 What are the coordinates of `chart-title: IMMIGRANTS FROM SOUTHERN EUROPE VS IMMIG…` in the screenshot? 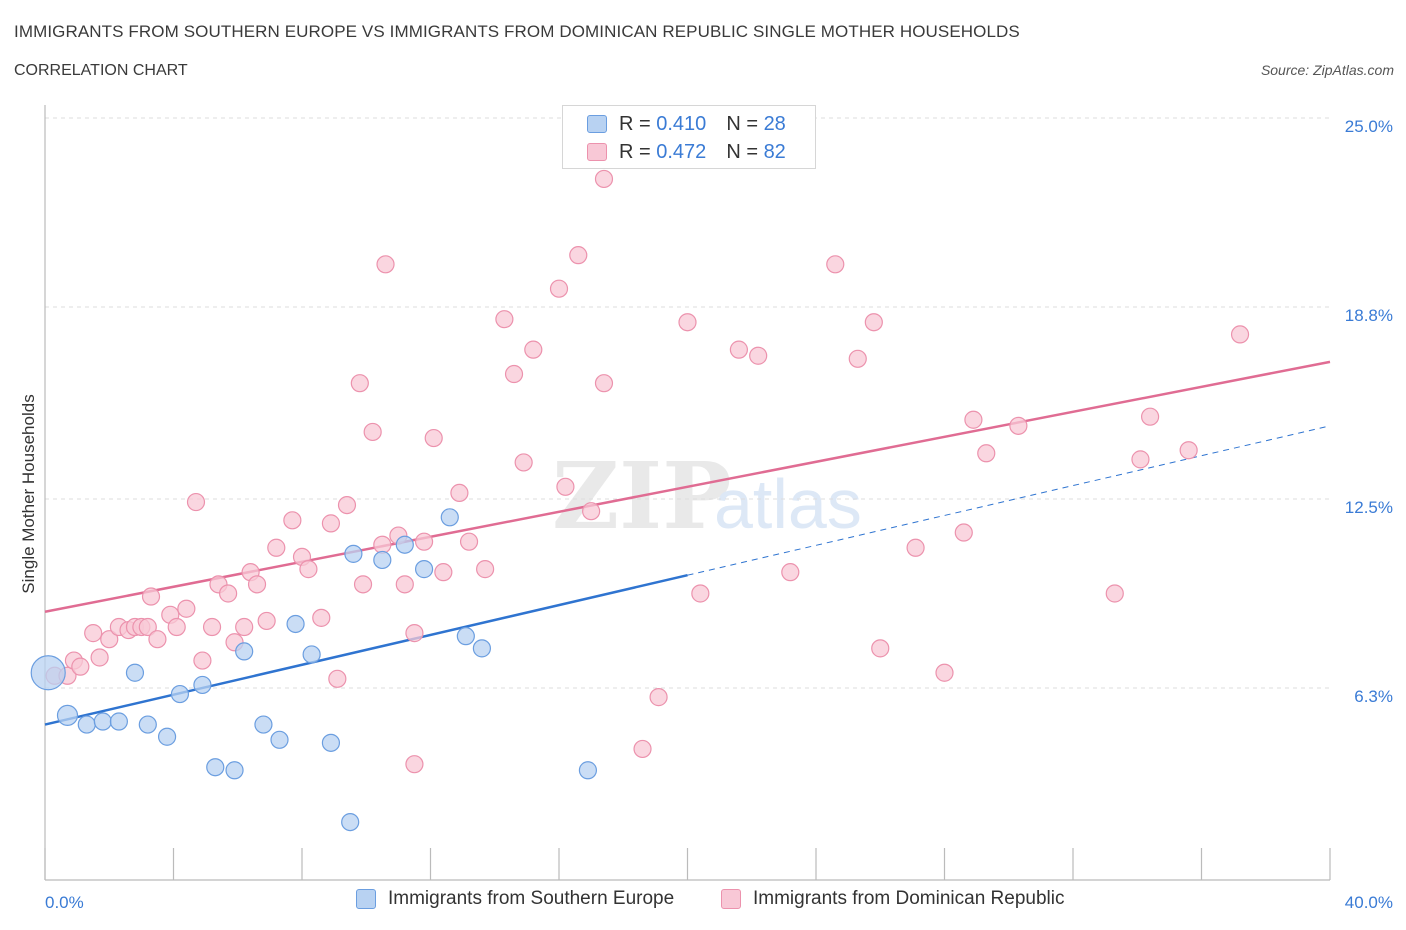 It's located at (517, 31).